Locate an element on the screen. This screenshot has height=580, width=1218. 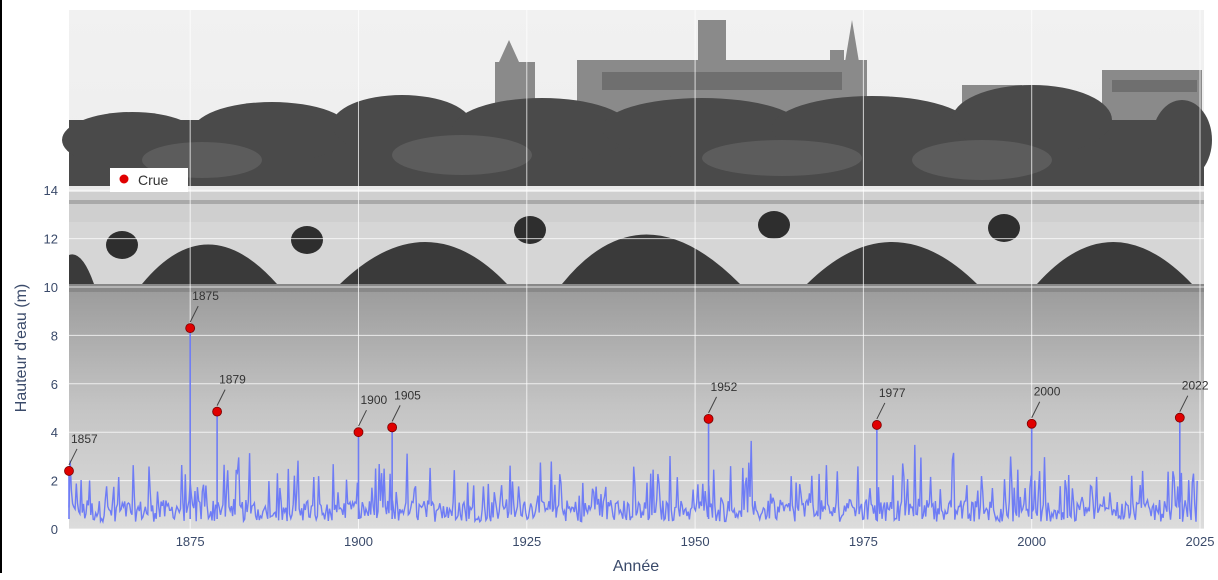
flood-label: 1977 is located at coordinates (892, 393).